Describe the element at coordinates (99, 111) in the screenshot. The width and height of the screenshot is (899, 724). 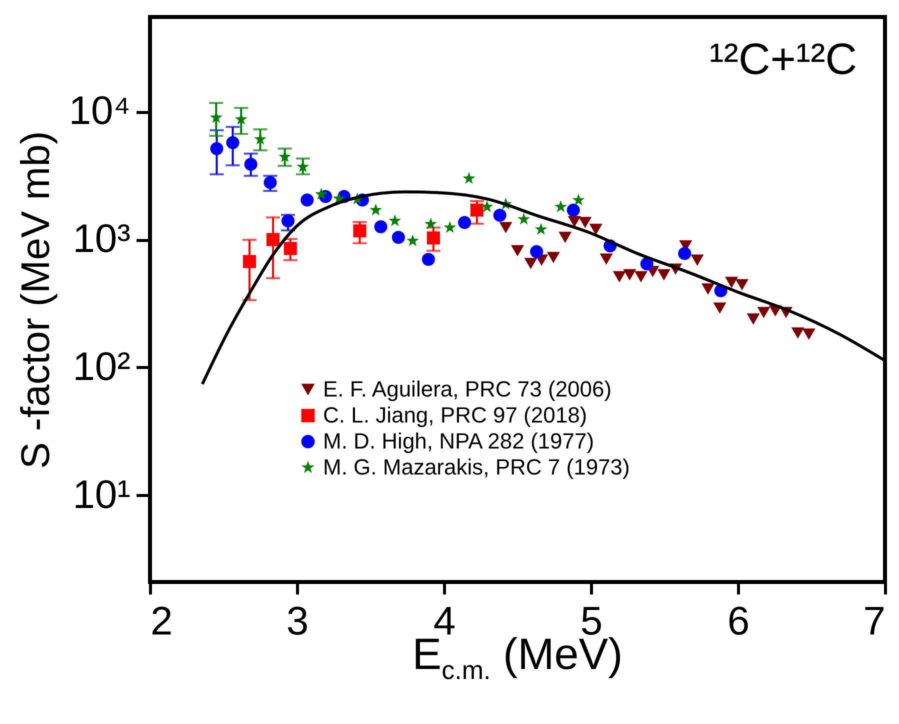
I see `y-tick-label: 10⁴` at that location.